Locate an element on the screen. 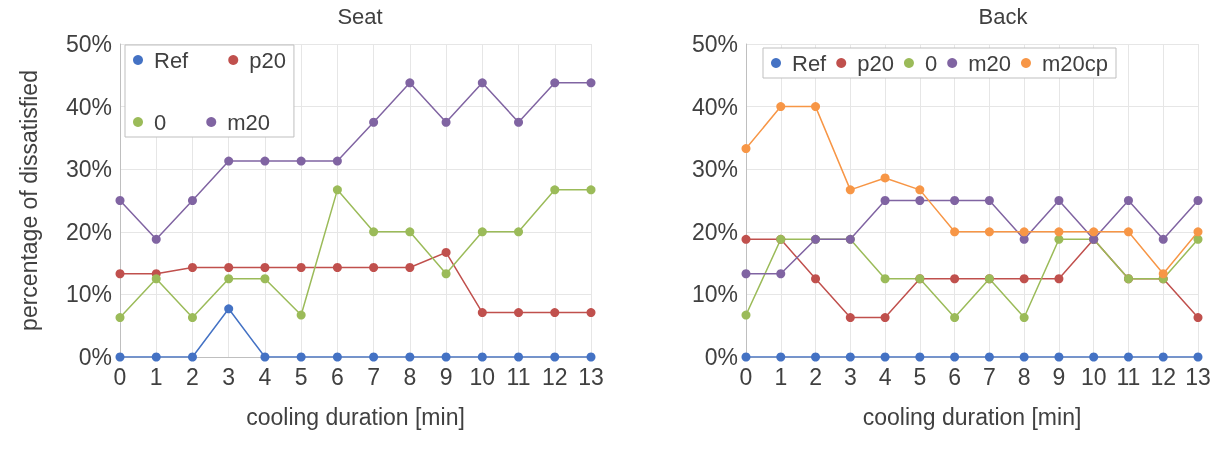  x-tick-label: 5 is located at coordinates (920, 376).